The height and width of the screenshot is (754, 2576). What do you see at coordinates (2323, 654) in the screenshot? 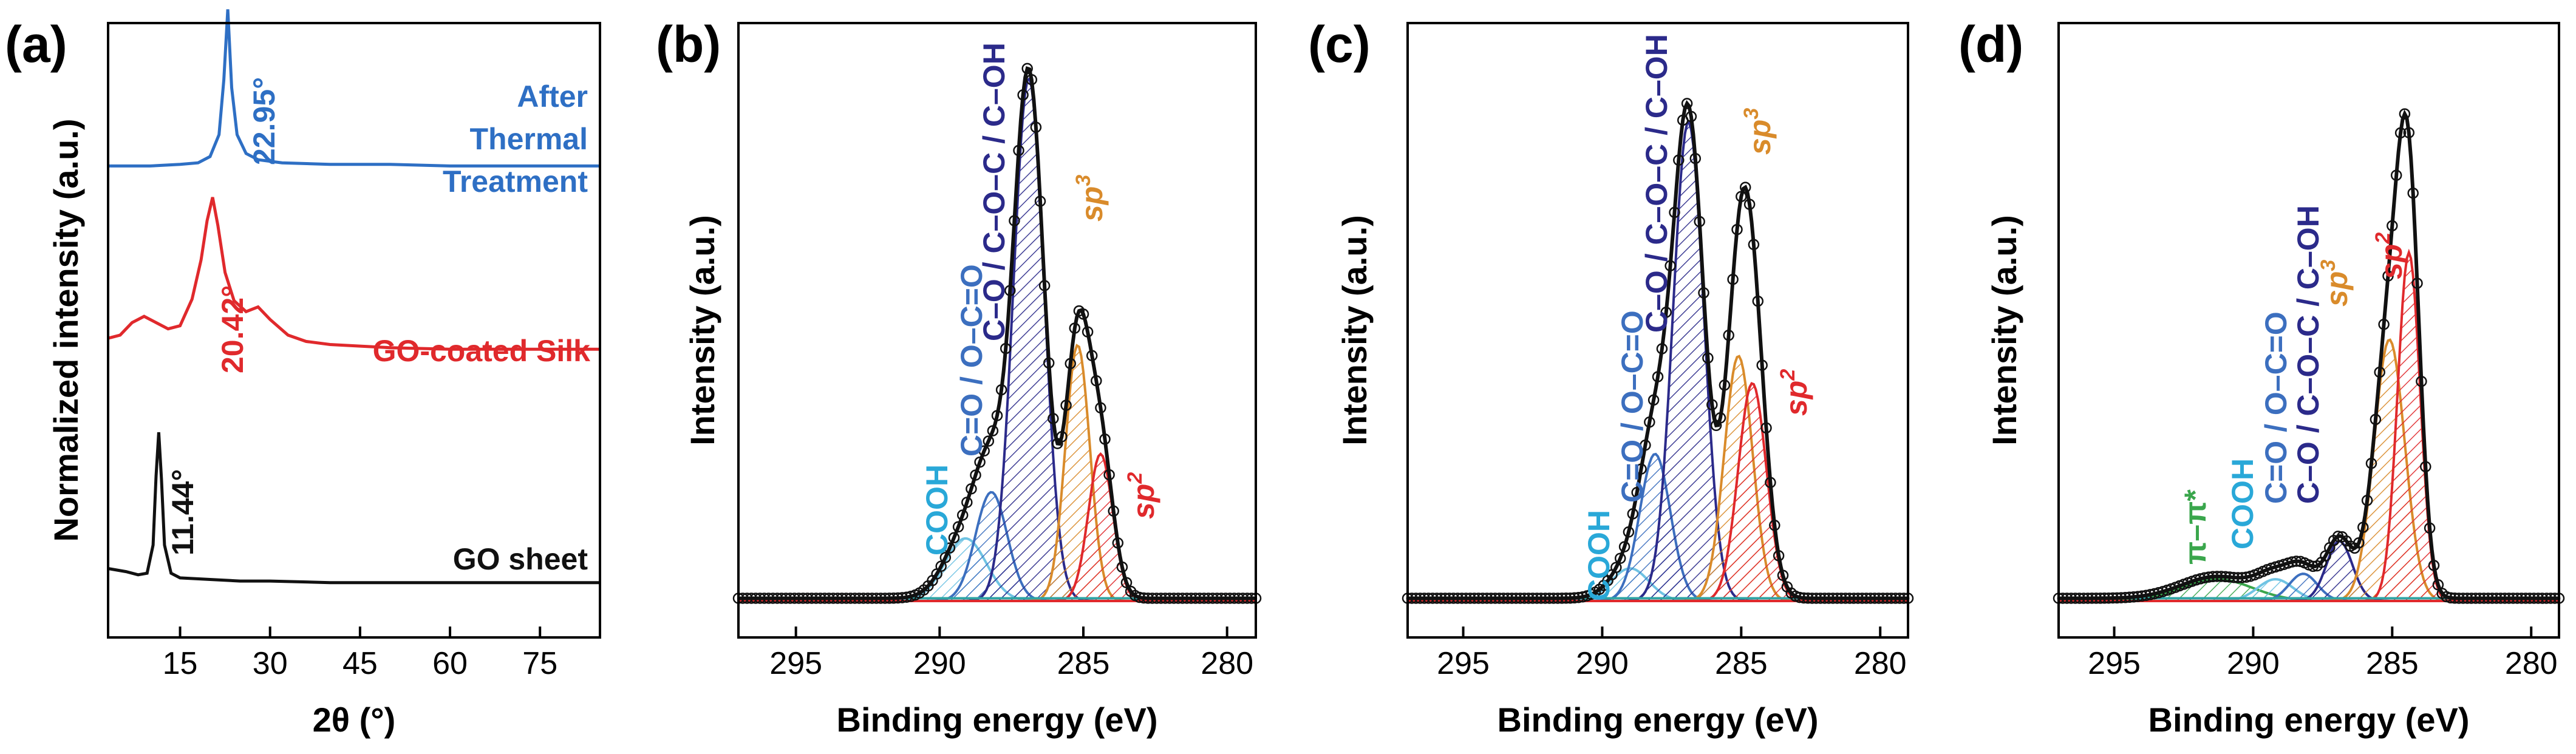
I see `panel-d-x-ticks: 295 290 285 280` at bounding box center [2323, 654].